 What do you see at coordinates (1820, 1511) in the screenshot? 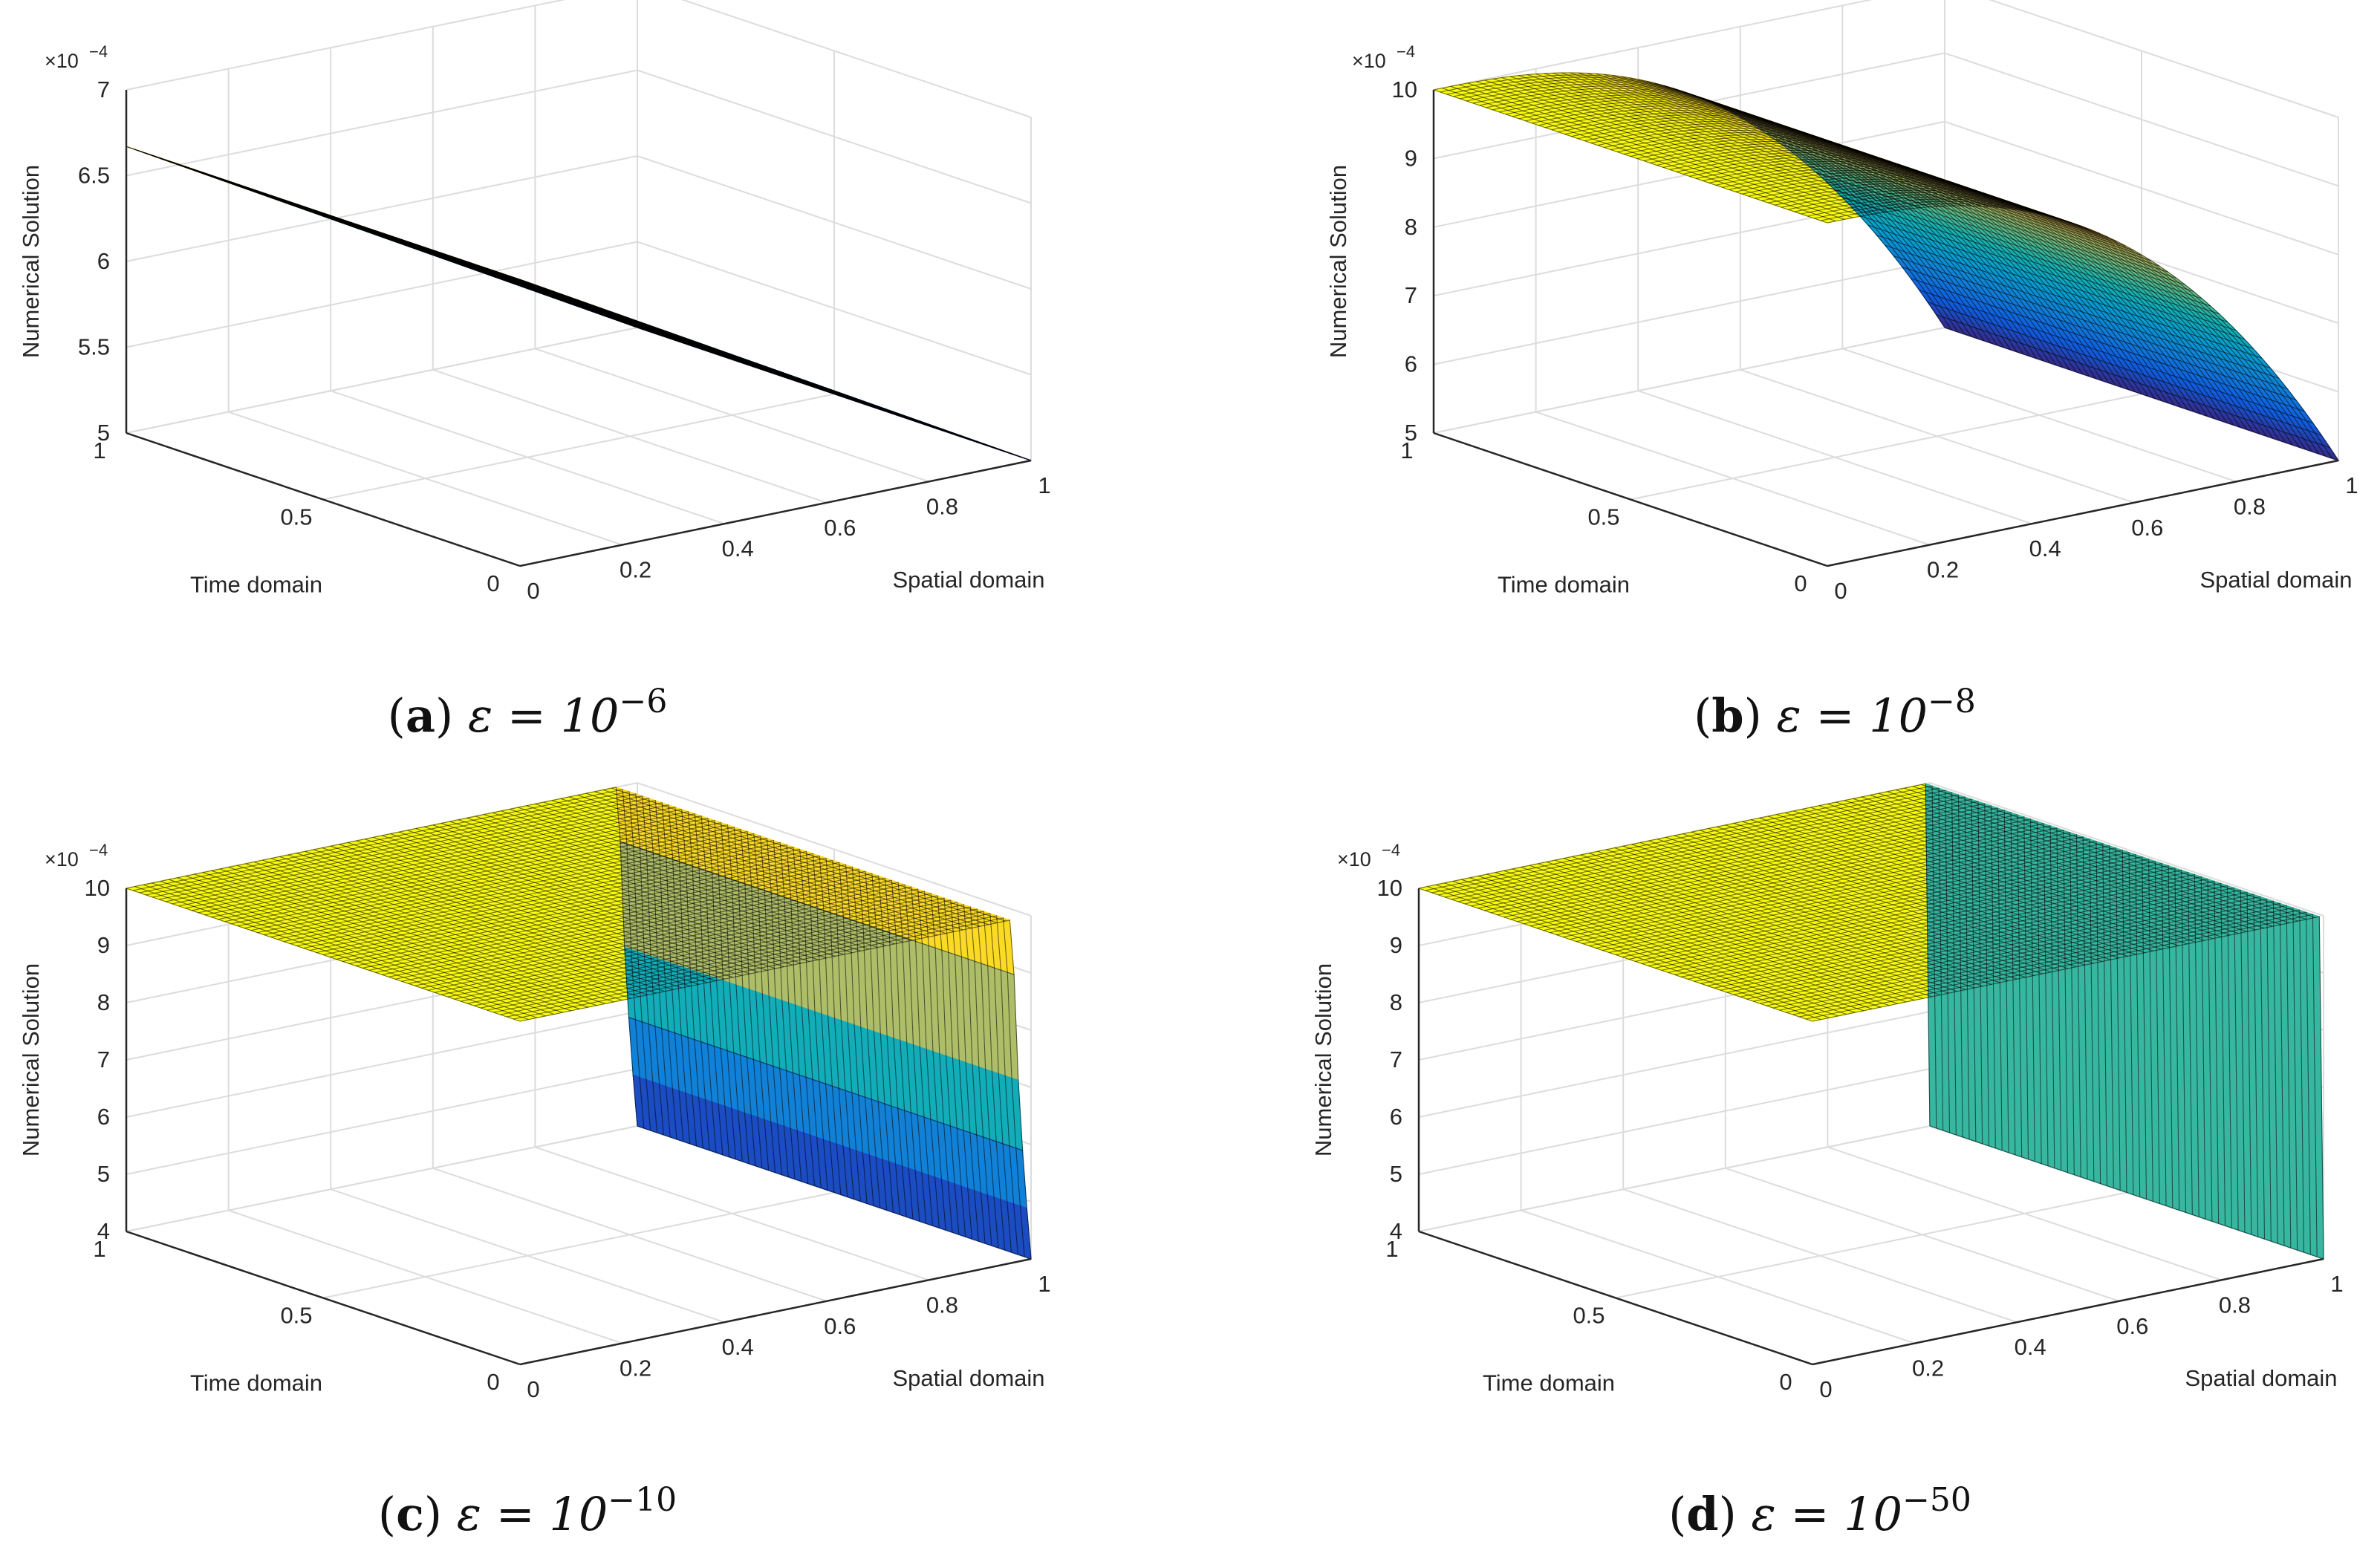
I see `caption-panel-d: (d) ε = 10−50` at bounding box center [1820, 1511].